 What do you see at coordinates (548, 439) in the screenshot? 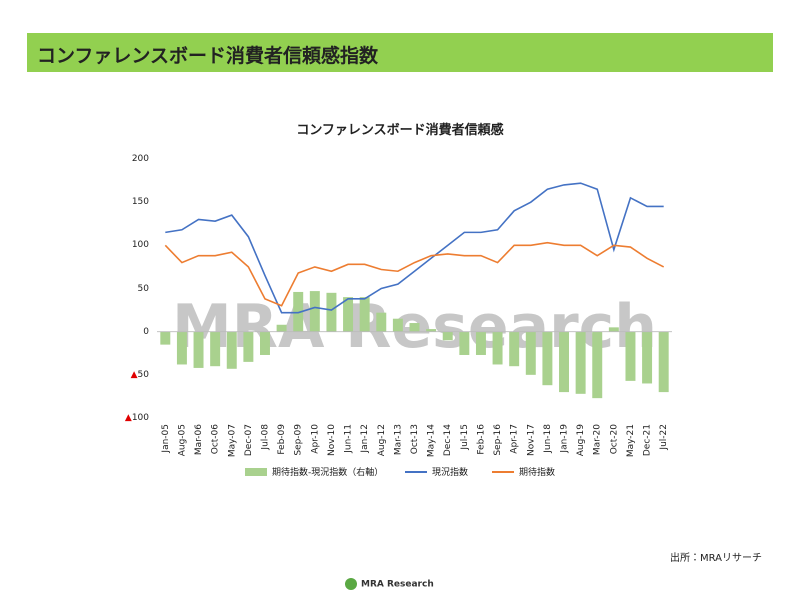
I see `x-tick-label: Jun-18` at bounding box center [548, 439].